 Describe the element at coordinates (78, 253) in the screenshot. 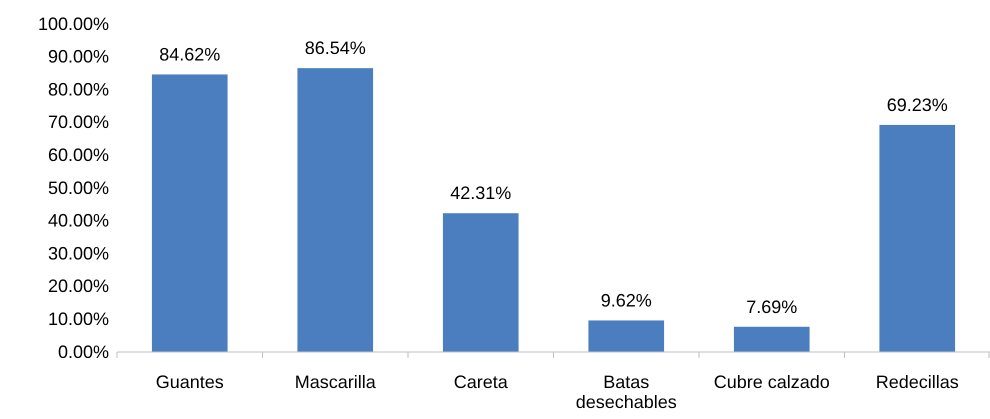

I see `y-tick-label: 30.00%` at that location.